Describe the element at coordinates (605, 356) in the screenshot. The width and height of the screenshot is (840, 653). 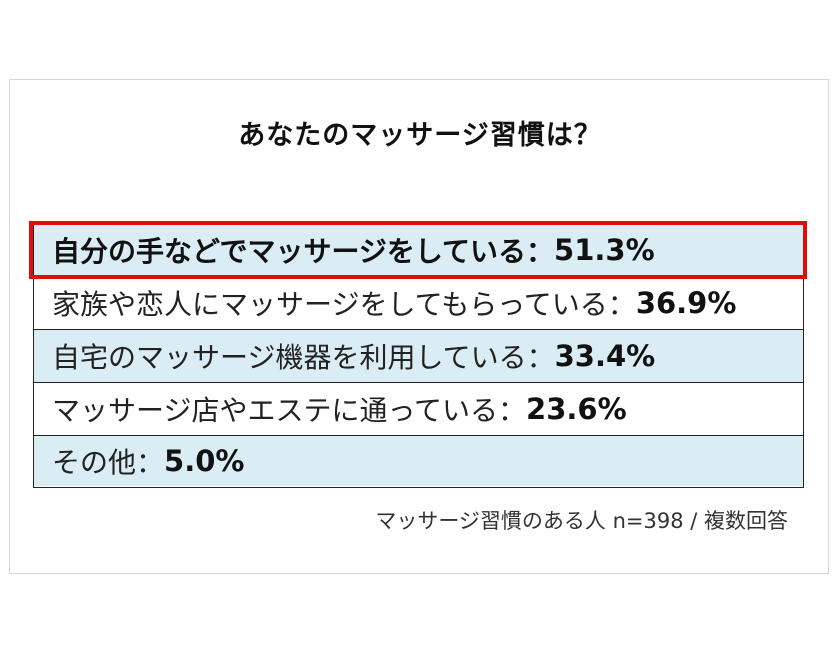
I see `row-value: 33.4%` at that location.